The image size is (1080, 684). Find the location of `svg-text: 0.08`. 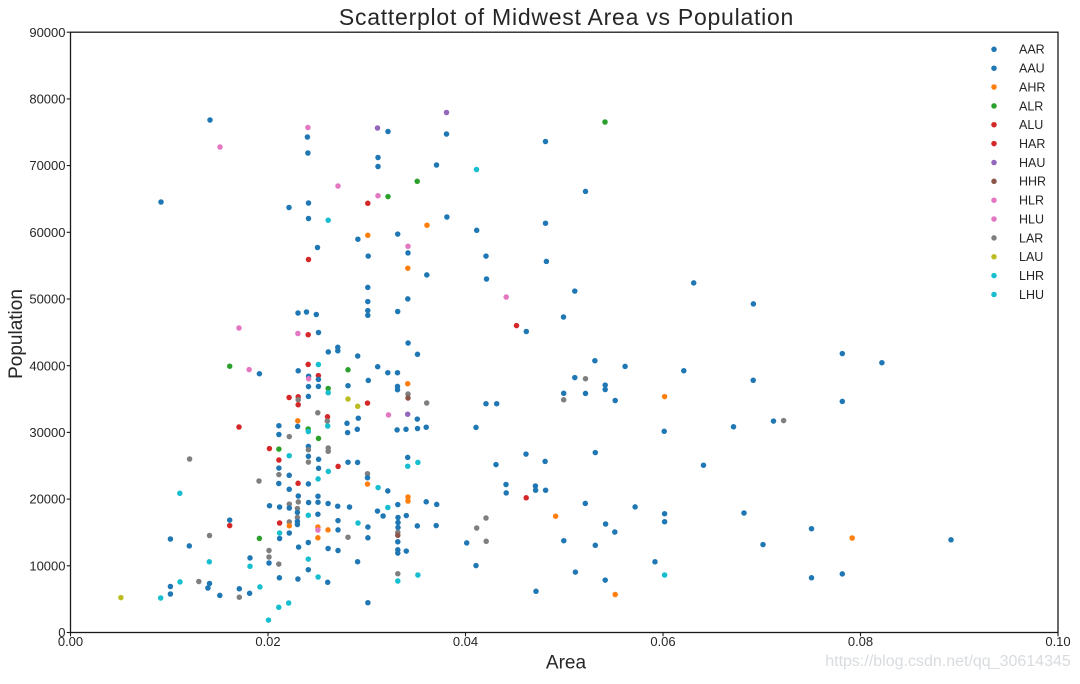

svg-text: 0.08 is located at coordinates (860, 641).